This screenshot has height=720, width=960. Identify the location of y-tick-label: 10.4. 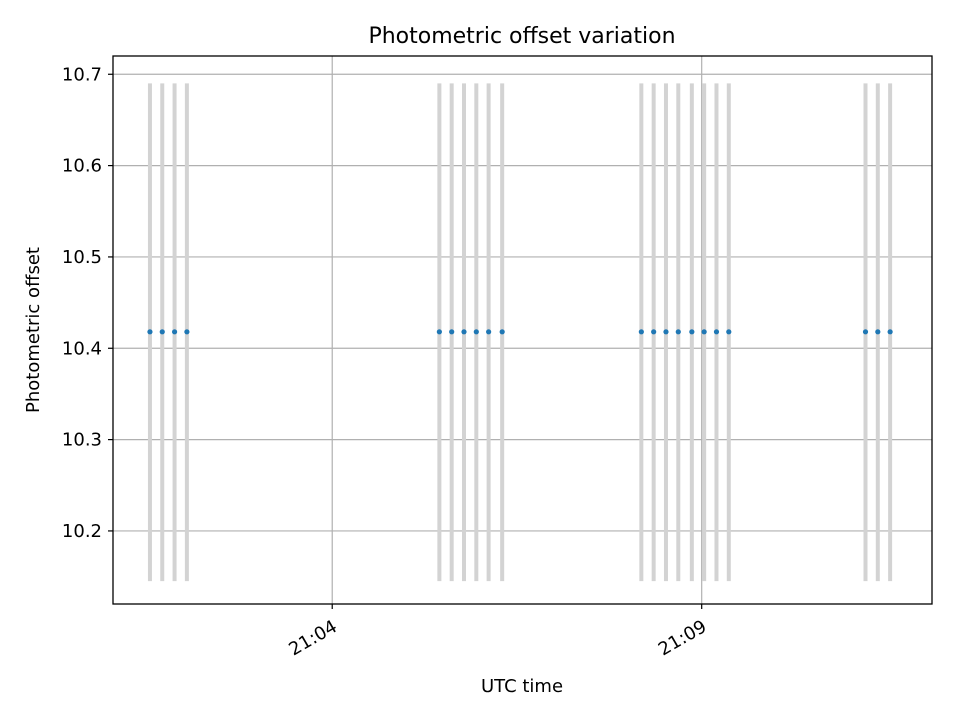
(82, 348).